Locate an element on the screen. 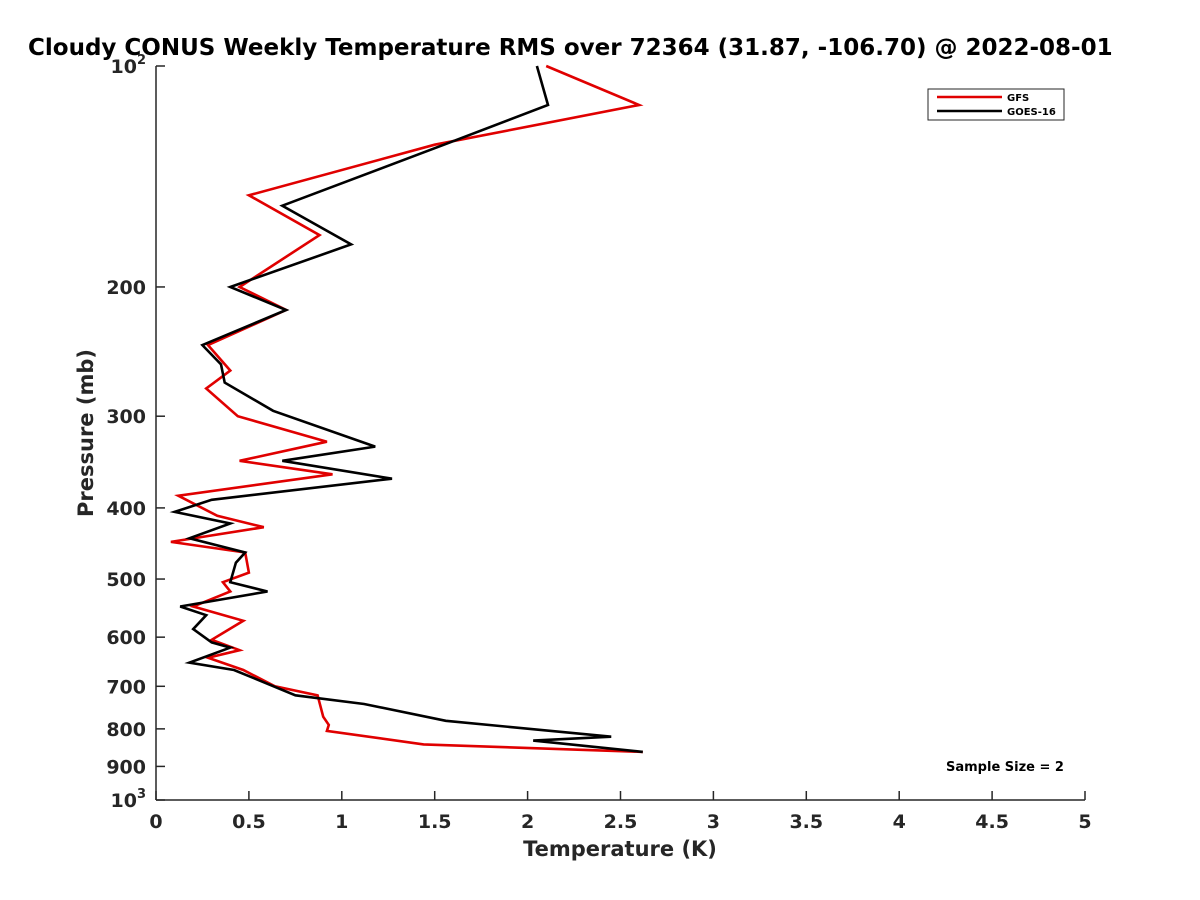 The width and height of the screenshot is (1200, 900). legend-box is located at coordinates (996, 104).